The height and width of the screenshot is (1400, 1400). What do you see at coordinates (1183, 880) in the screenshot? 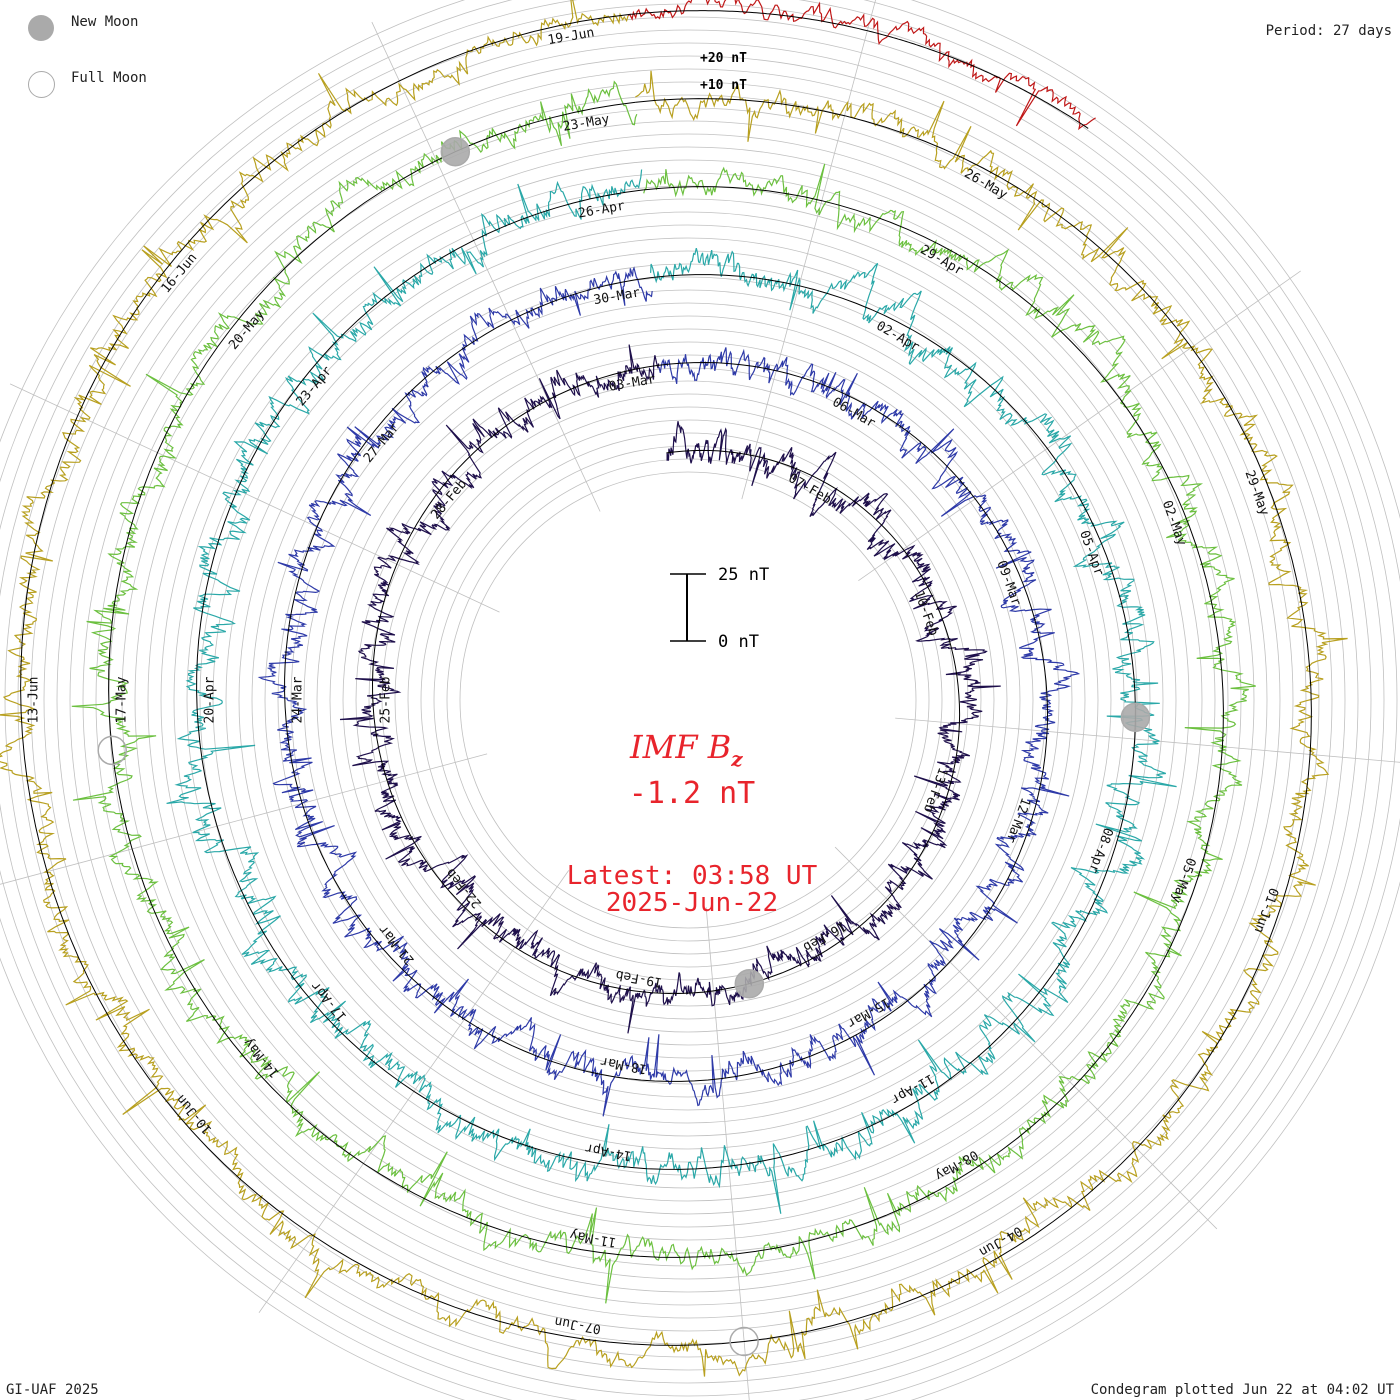
I see `date-tick-label: 05-May` at bounding box center [1183, 880].